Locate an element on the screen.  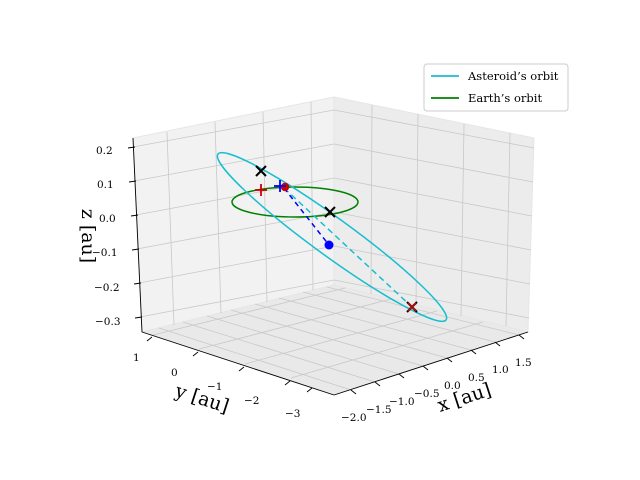
x-tick-label-6: 1.0 is located at coordinates (500, 370).